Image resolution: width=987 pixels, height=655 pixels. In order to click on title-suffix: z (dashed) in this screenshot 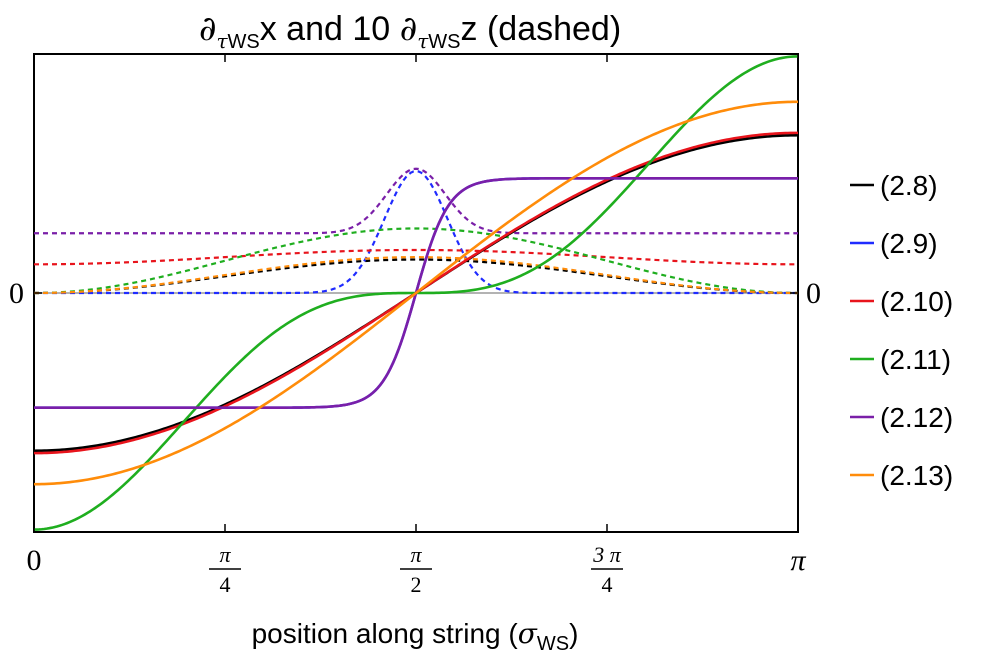, I will do `click(541, 29)`.